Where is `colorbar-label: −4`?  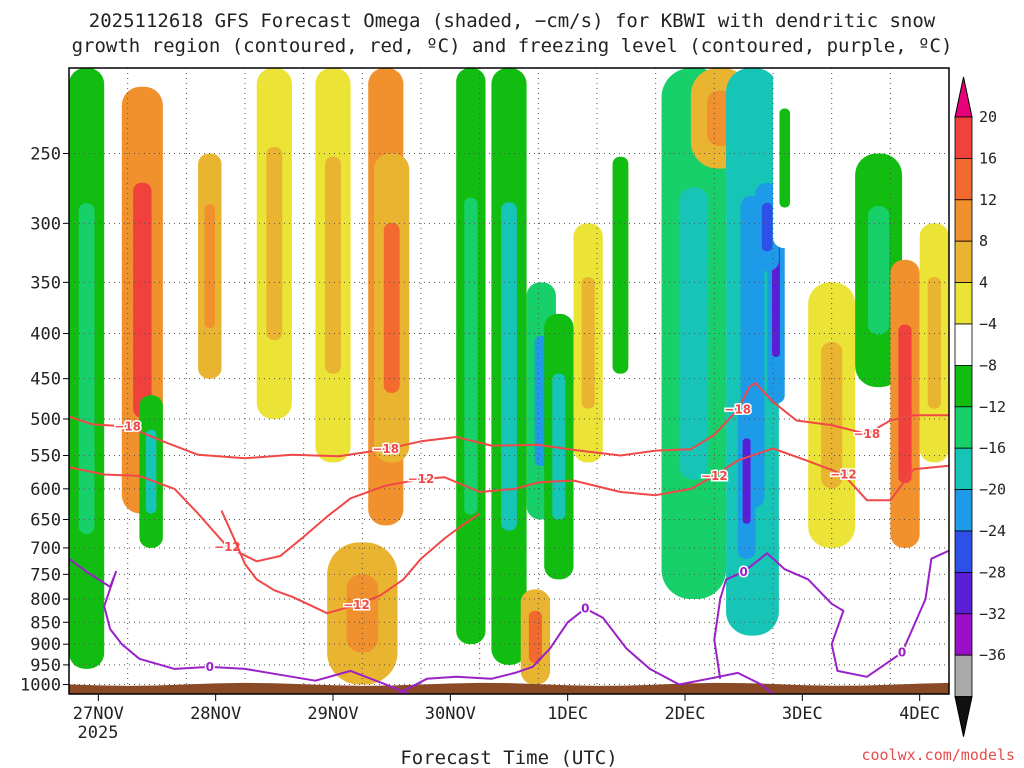 colorbar-label: −4 is located at coordinates (988, 324).